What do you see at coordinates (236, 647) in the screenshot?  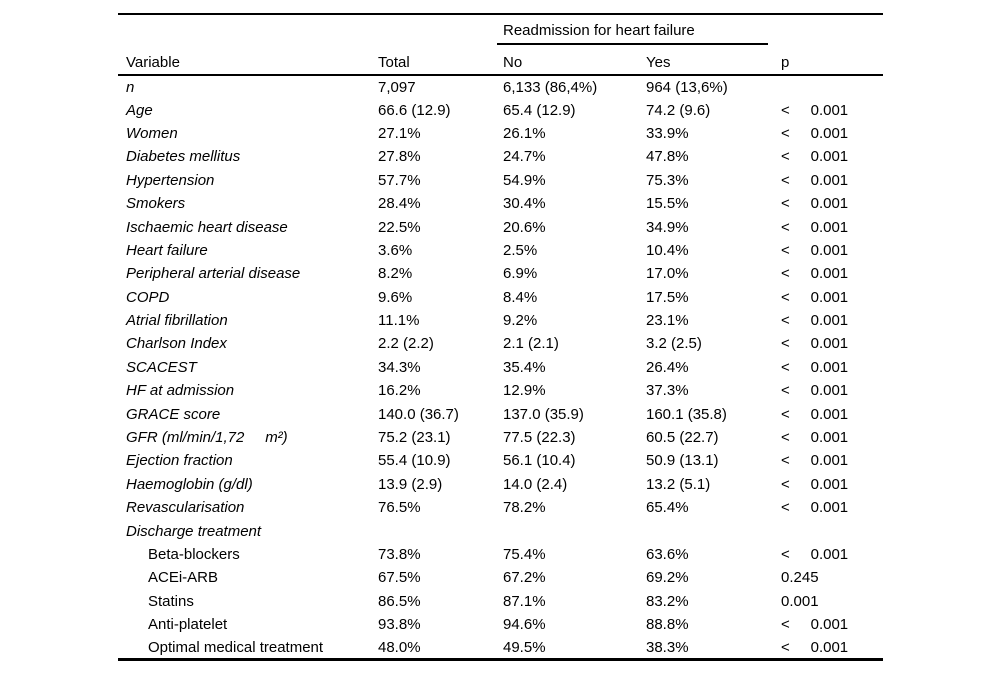 I see `cell-variable: Optimal medical treatment` at bounding box center [236, 647].